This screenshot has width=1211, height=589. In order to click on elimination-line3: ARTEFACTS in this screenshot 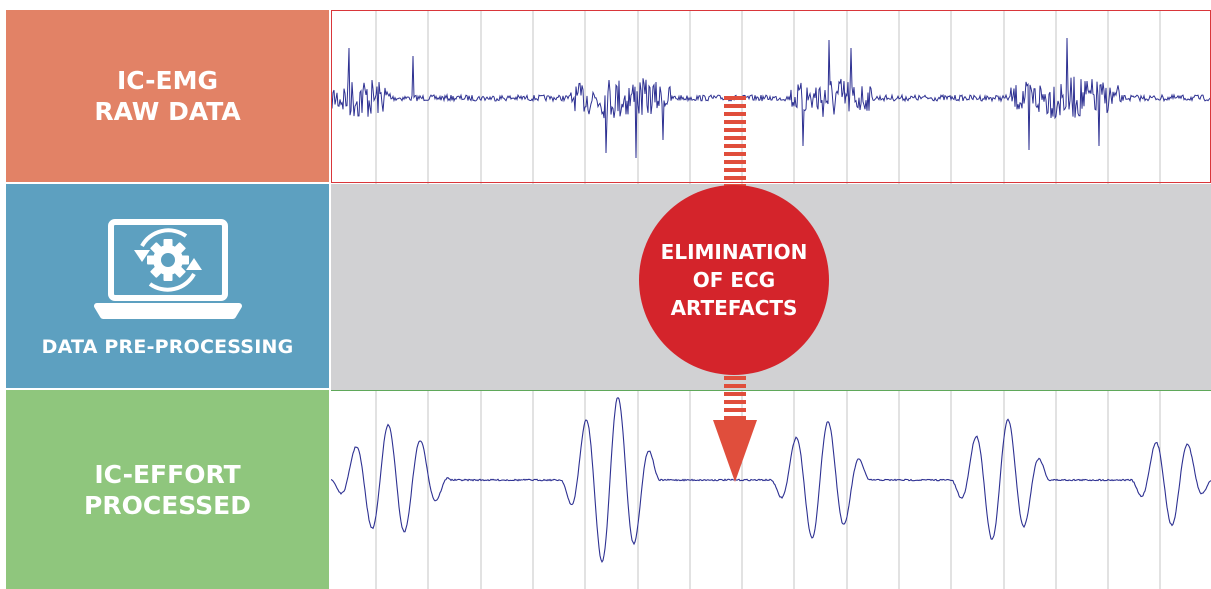, I will do `click(734, 308)`.